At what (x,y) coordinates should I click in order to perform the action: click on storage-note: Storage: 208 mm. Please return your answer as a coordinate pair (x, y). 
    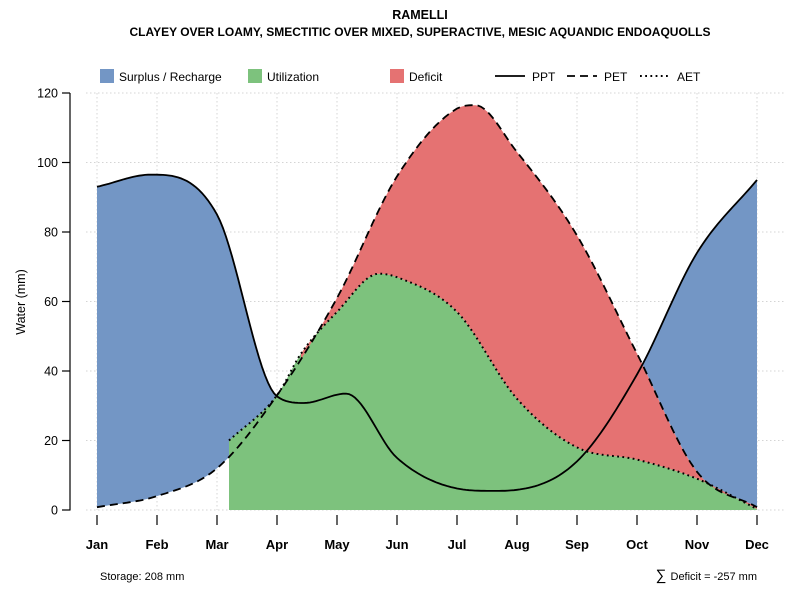
    Looking at the image, I should click on (142, 577).